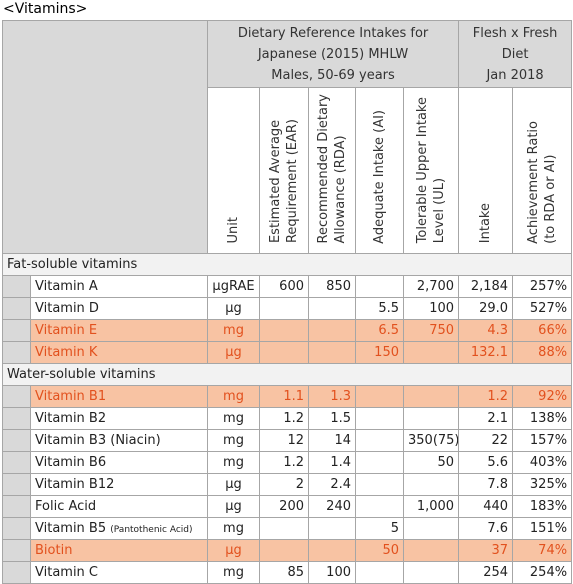 The width and height of the screenshot is (573, 584). I want to click on column-header: Unit, so click(233, 170).